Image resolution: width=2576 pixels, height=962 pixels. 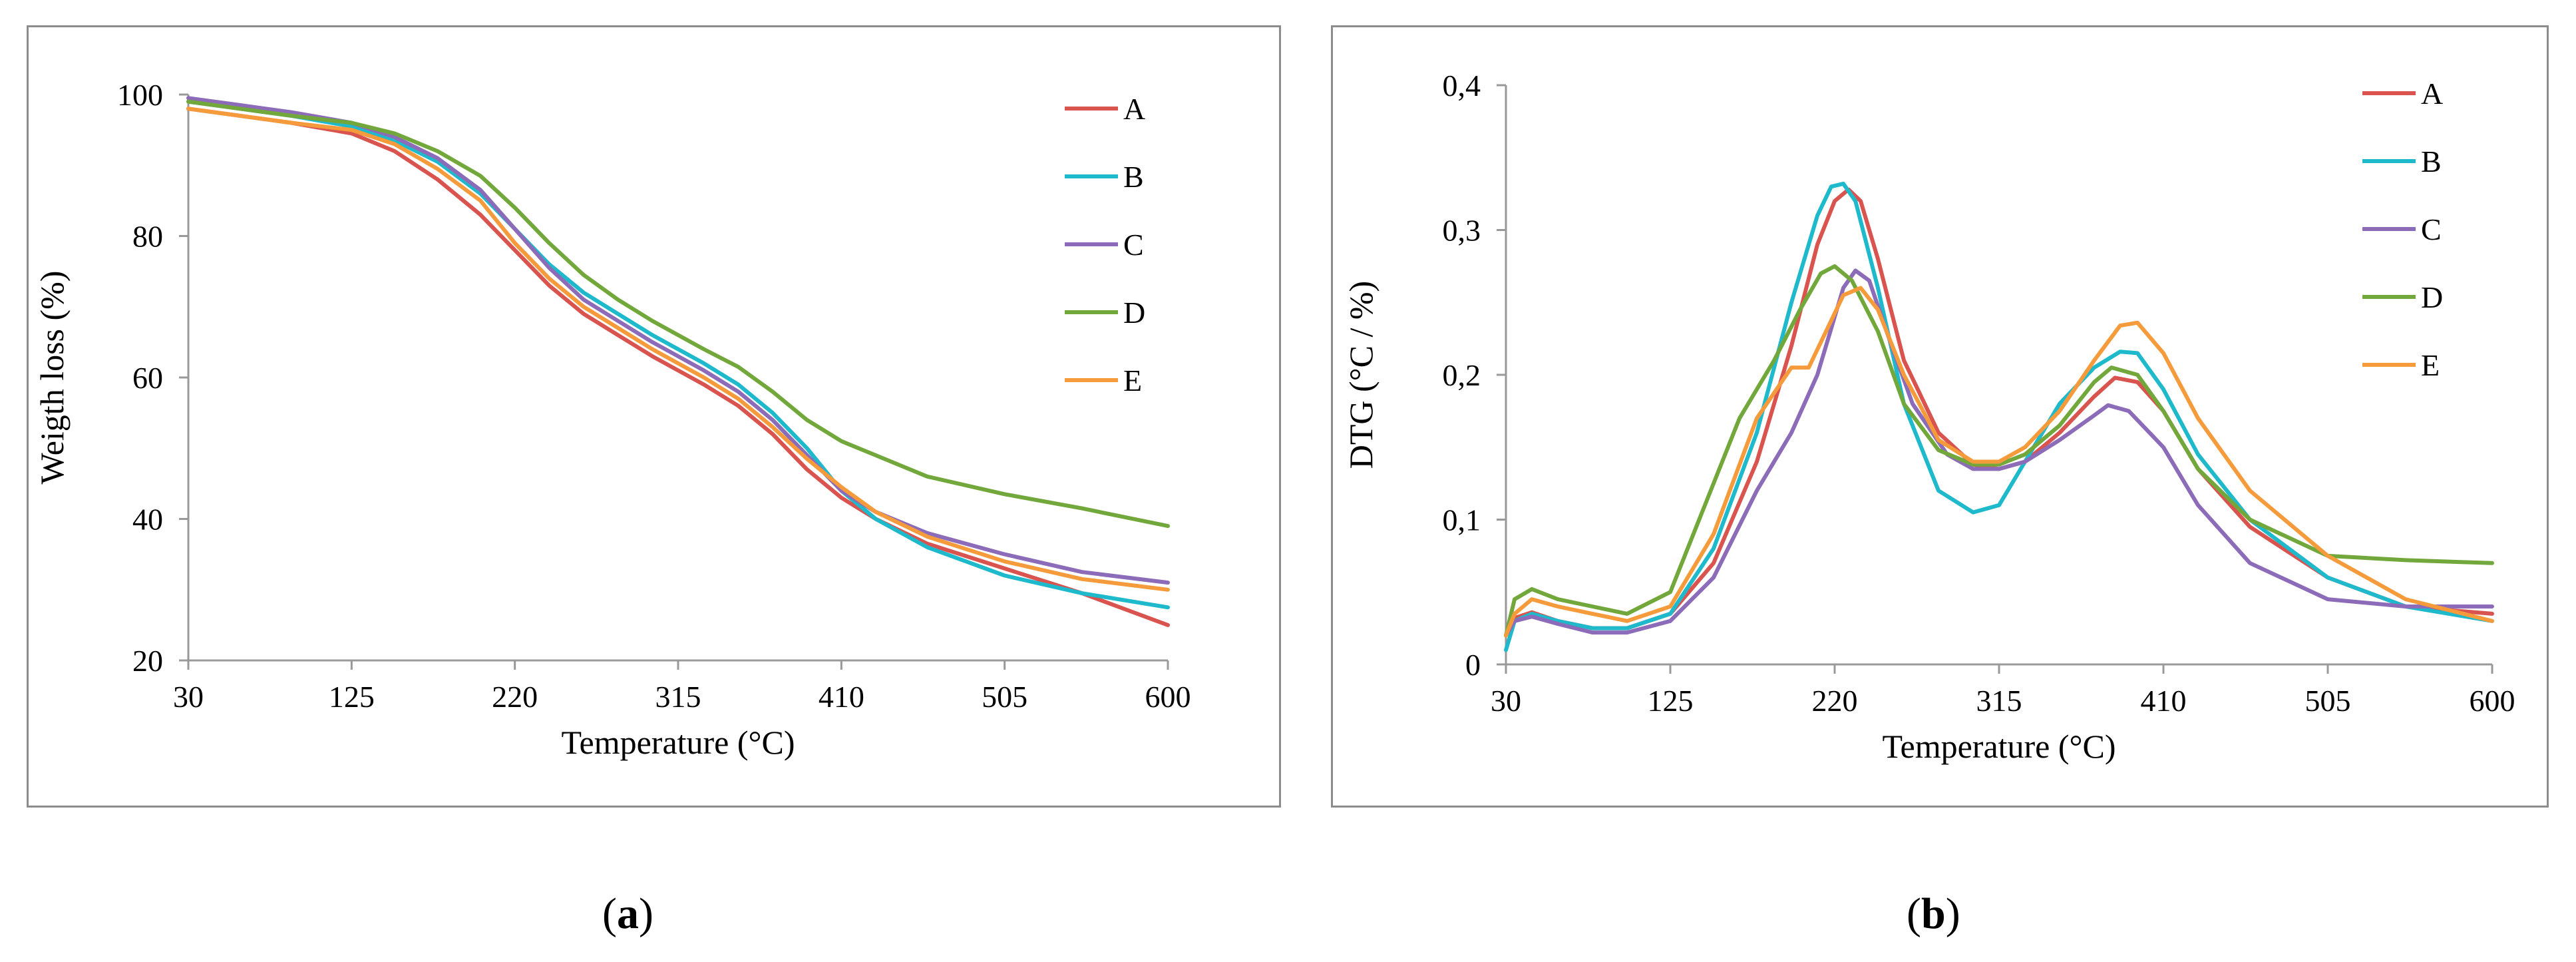 I want to click on y-axis-title: Weigth loss (%), so click(x=52, y=378).